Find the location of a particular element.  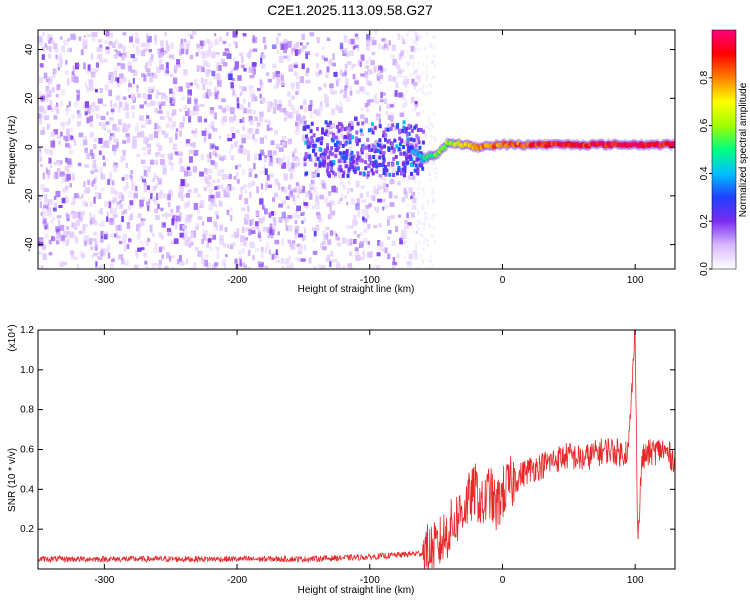

y-tick-label: 1.0 is located at coordinates (27, 370).